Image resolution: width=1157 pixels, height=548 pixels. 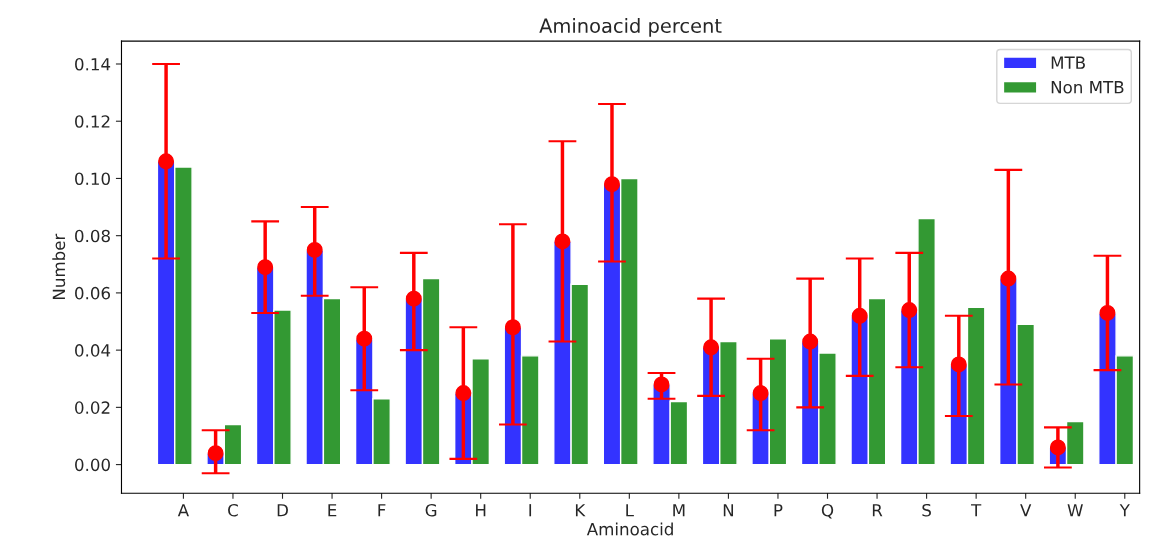 I want to click on x-tick-label: N, so click(x=728, y=510).